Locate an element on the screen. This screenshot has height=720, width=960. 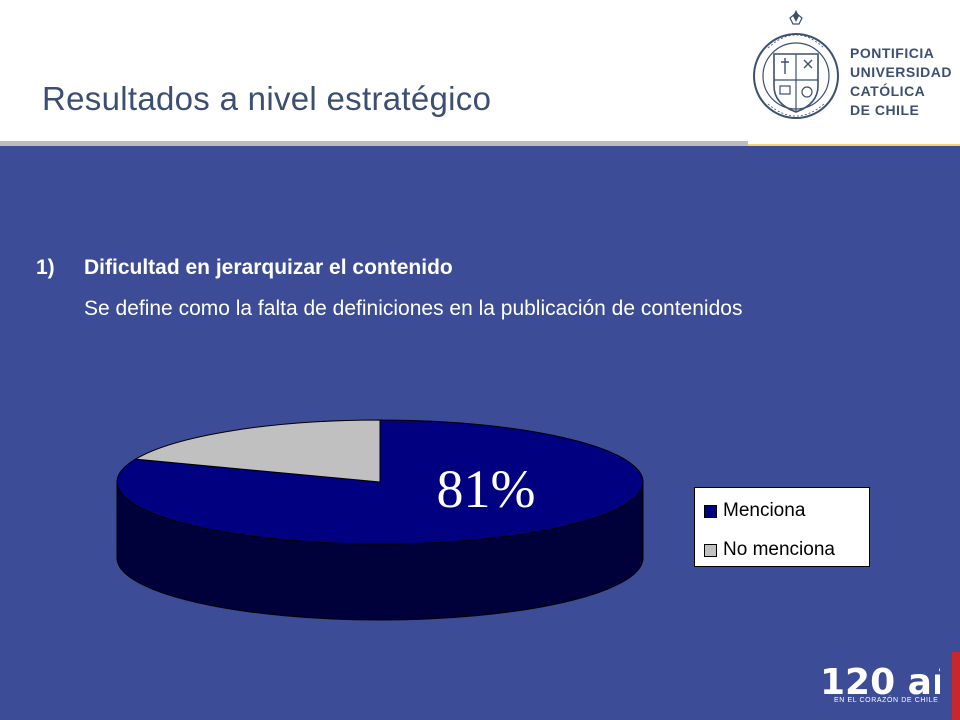
university-name-line-2: Universidad is located at coordinates (901, 72).